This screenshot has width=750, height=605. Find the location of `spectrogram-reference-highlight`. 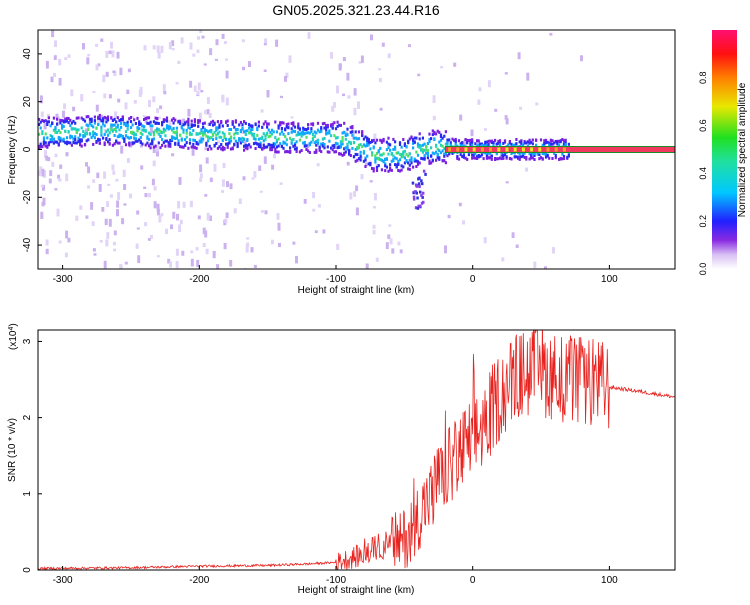

spectrogram-reference-highlight is located at coordinates (450, 149).